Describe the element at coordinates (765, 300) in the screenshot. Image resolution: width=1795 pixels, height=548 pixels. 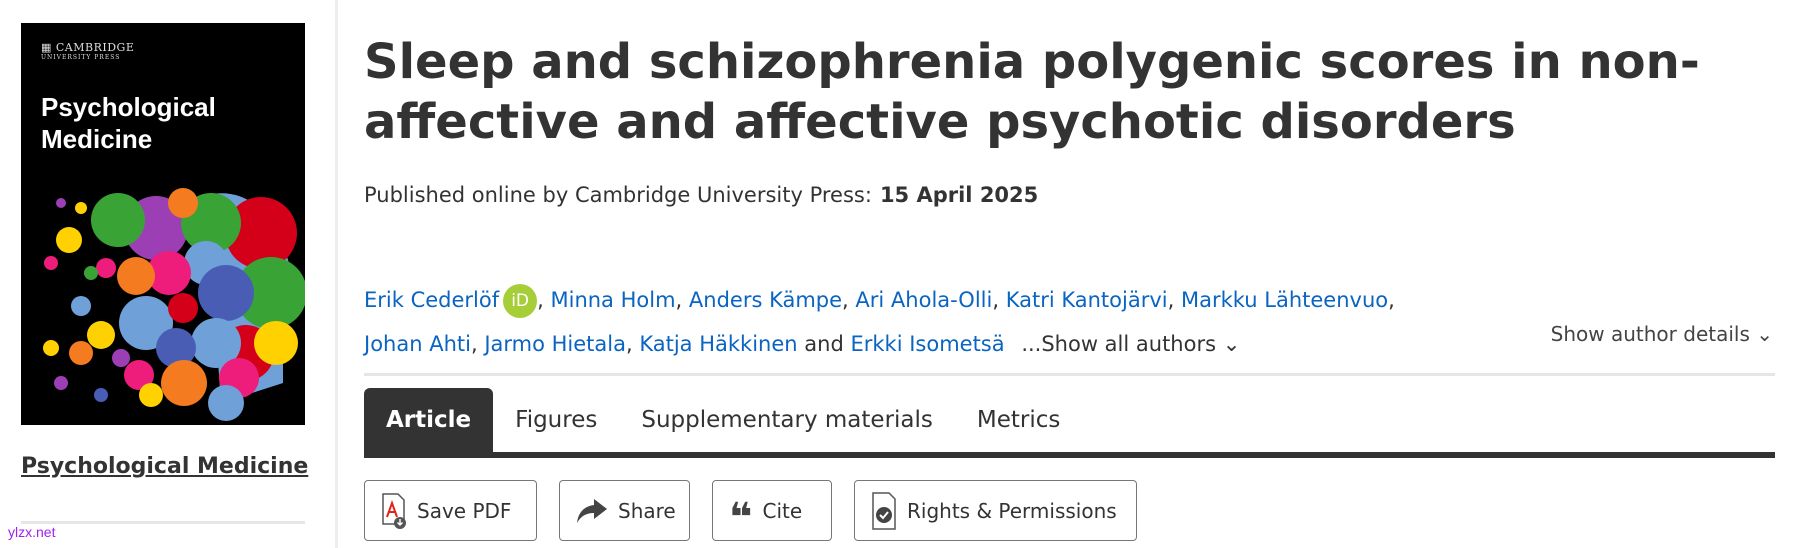
I see `author-link: Anders Kämpe` at that location.